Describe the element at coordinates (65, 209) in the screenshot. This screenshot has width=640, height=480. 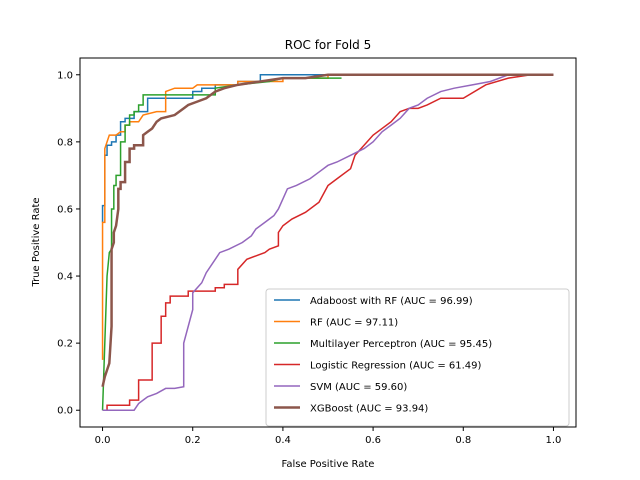
I see `y-tick-label: 0.6` at that location.